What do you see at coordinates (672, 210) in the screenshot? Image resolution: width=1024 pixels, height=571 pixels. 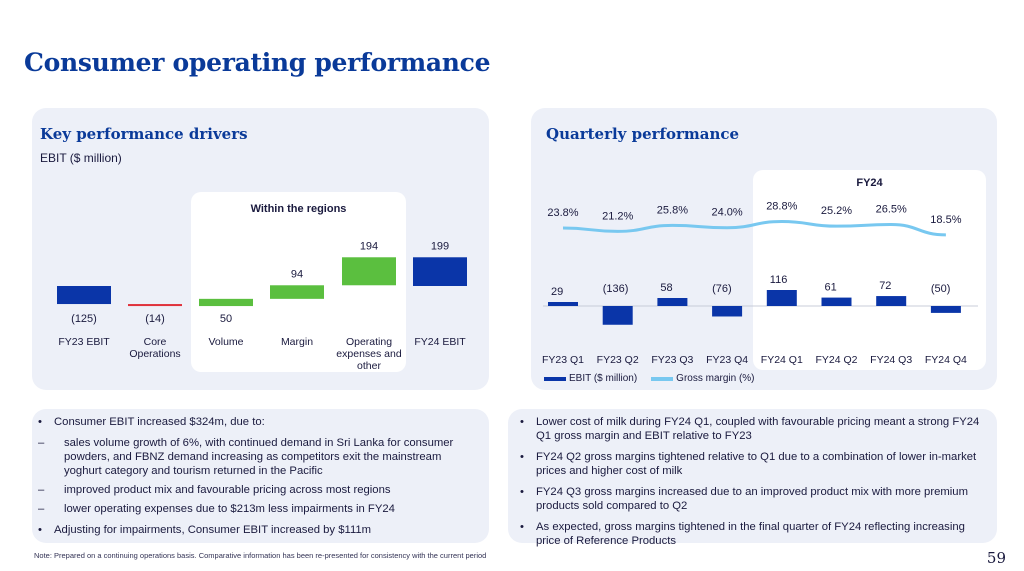 I see `margin-value-label: 25.8%` at bounding box center [672, 210].